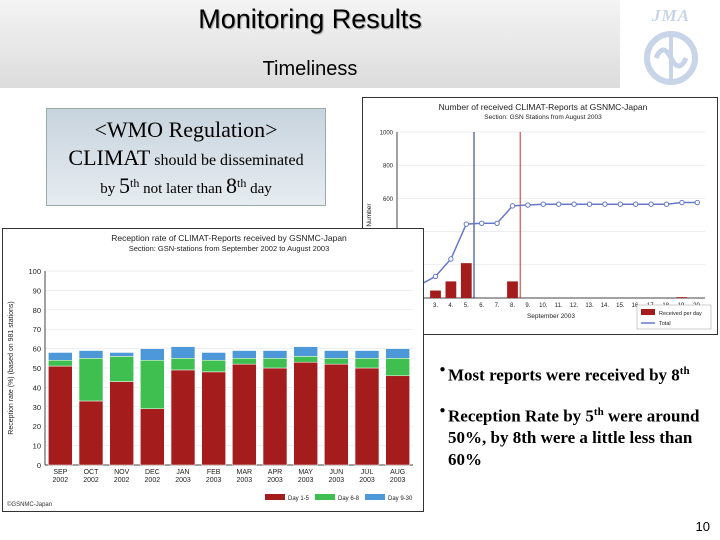  Describe the element at coordinates (636, 306) in the screenshot. I see `x-tick-label: 16.` at that location.